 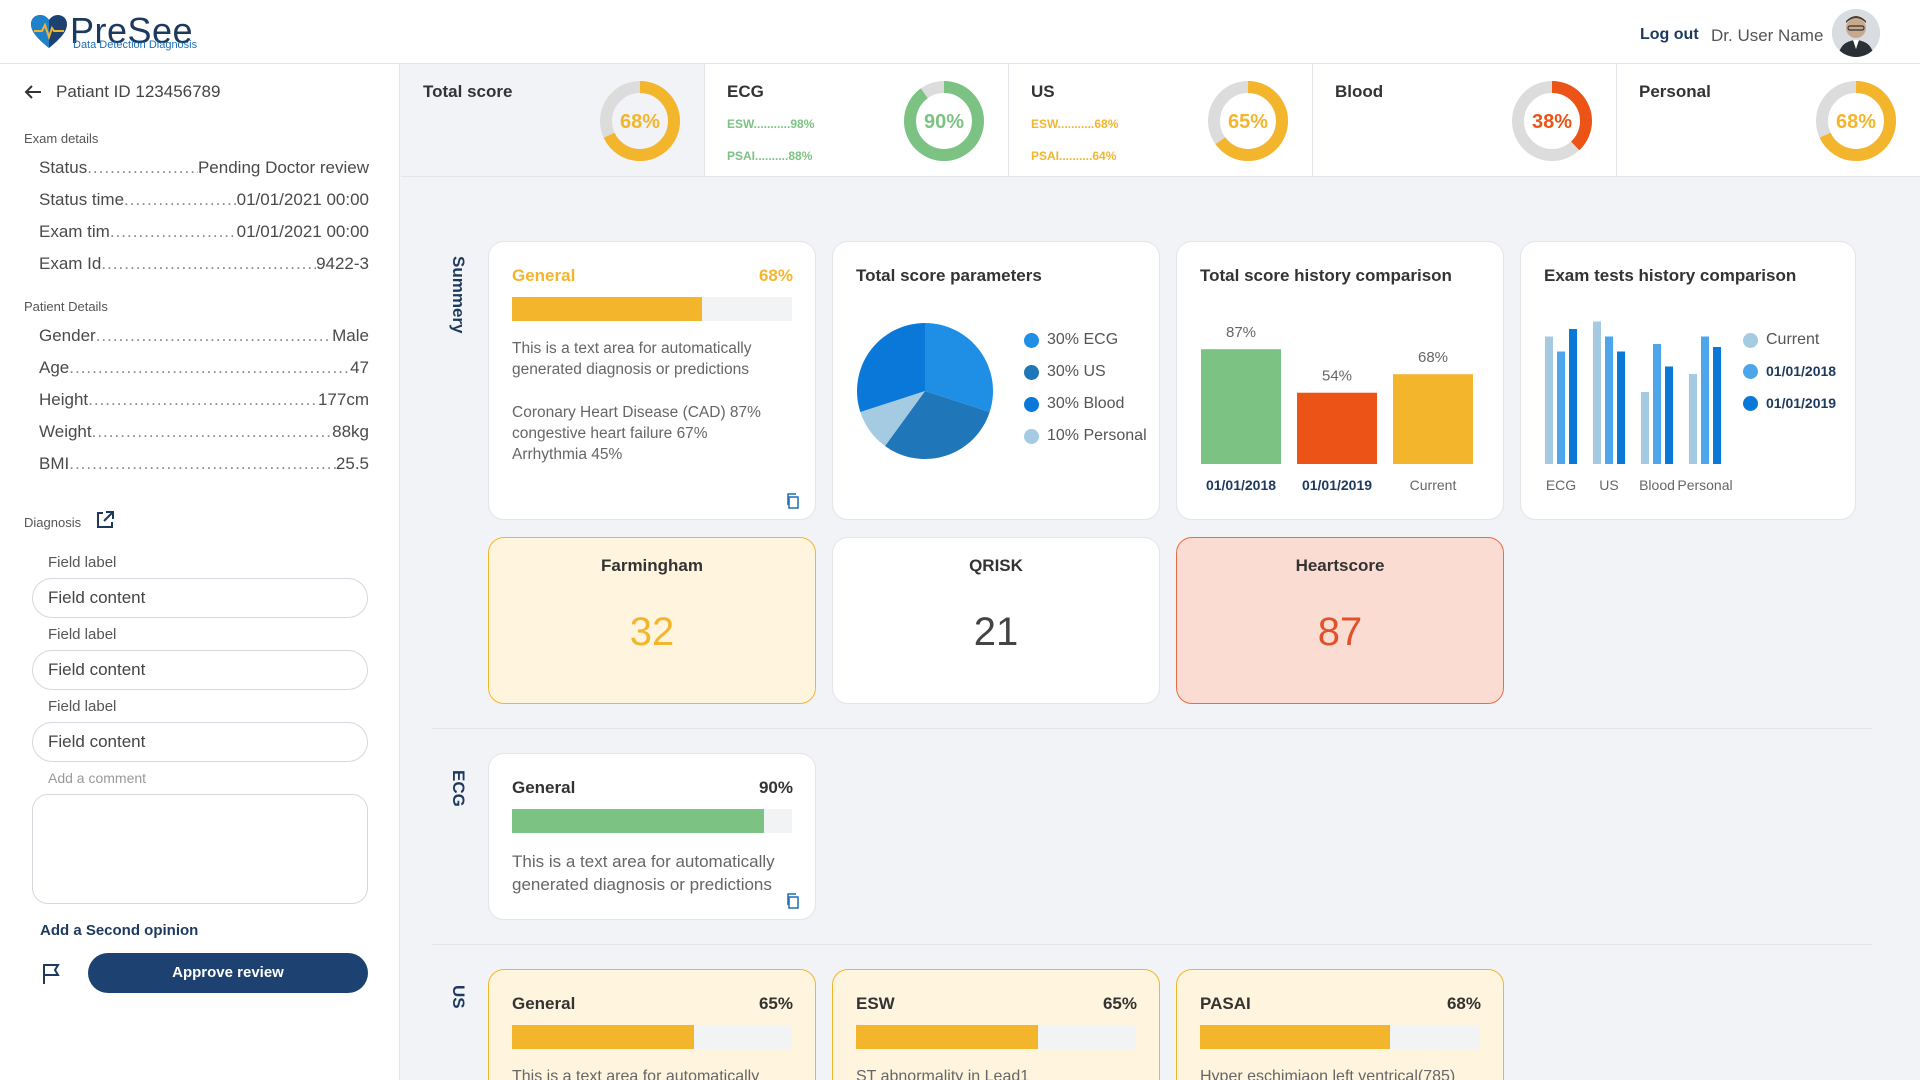 What do you see at coordinates (359, 367) in the screenshot?
I see `age-value: 47` at bounding box center [359, 367].